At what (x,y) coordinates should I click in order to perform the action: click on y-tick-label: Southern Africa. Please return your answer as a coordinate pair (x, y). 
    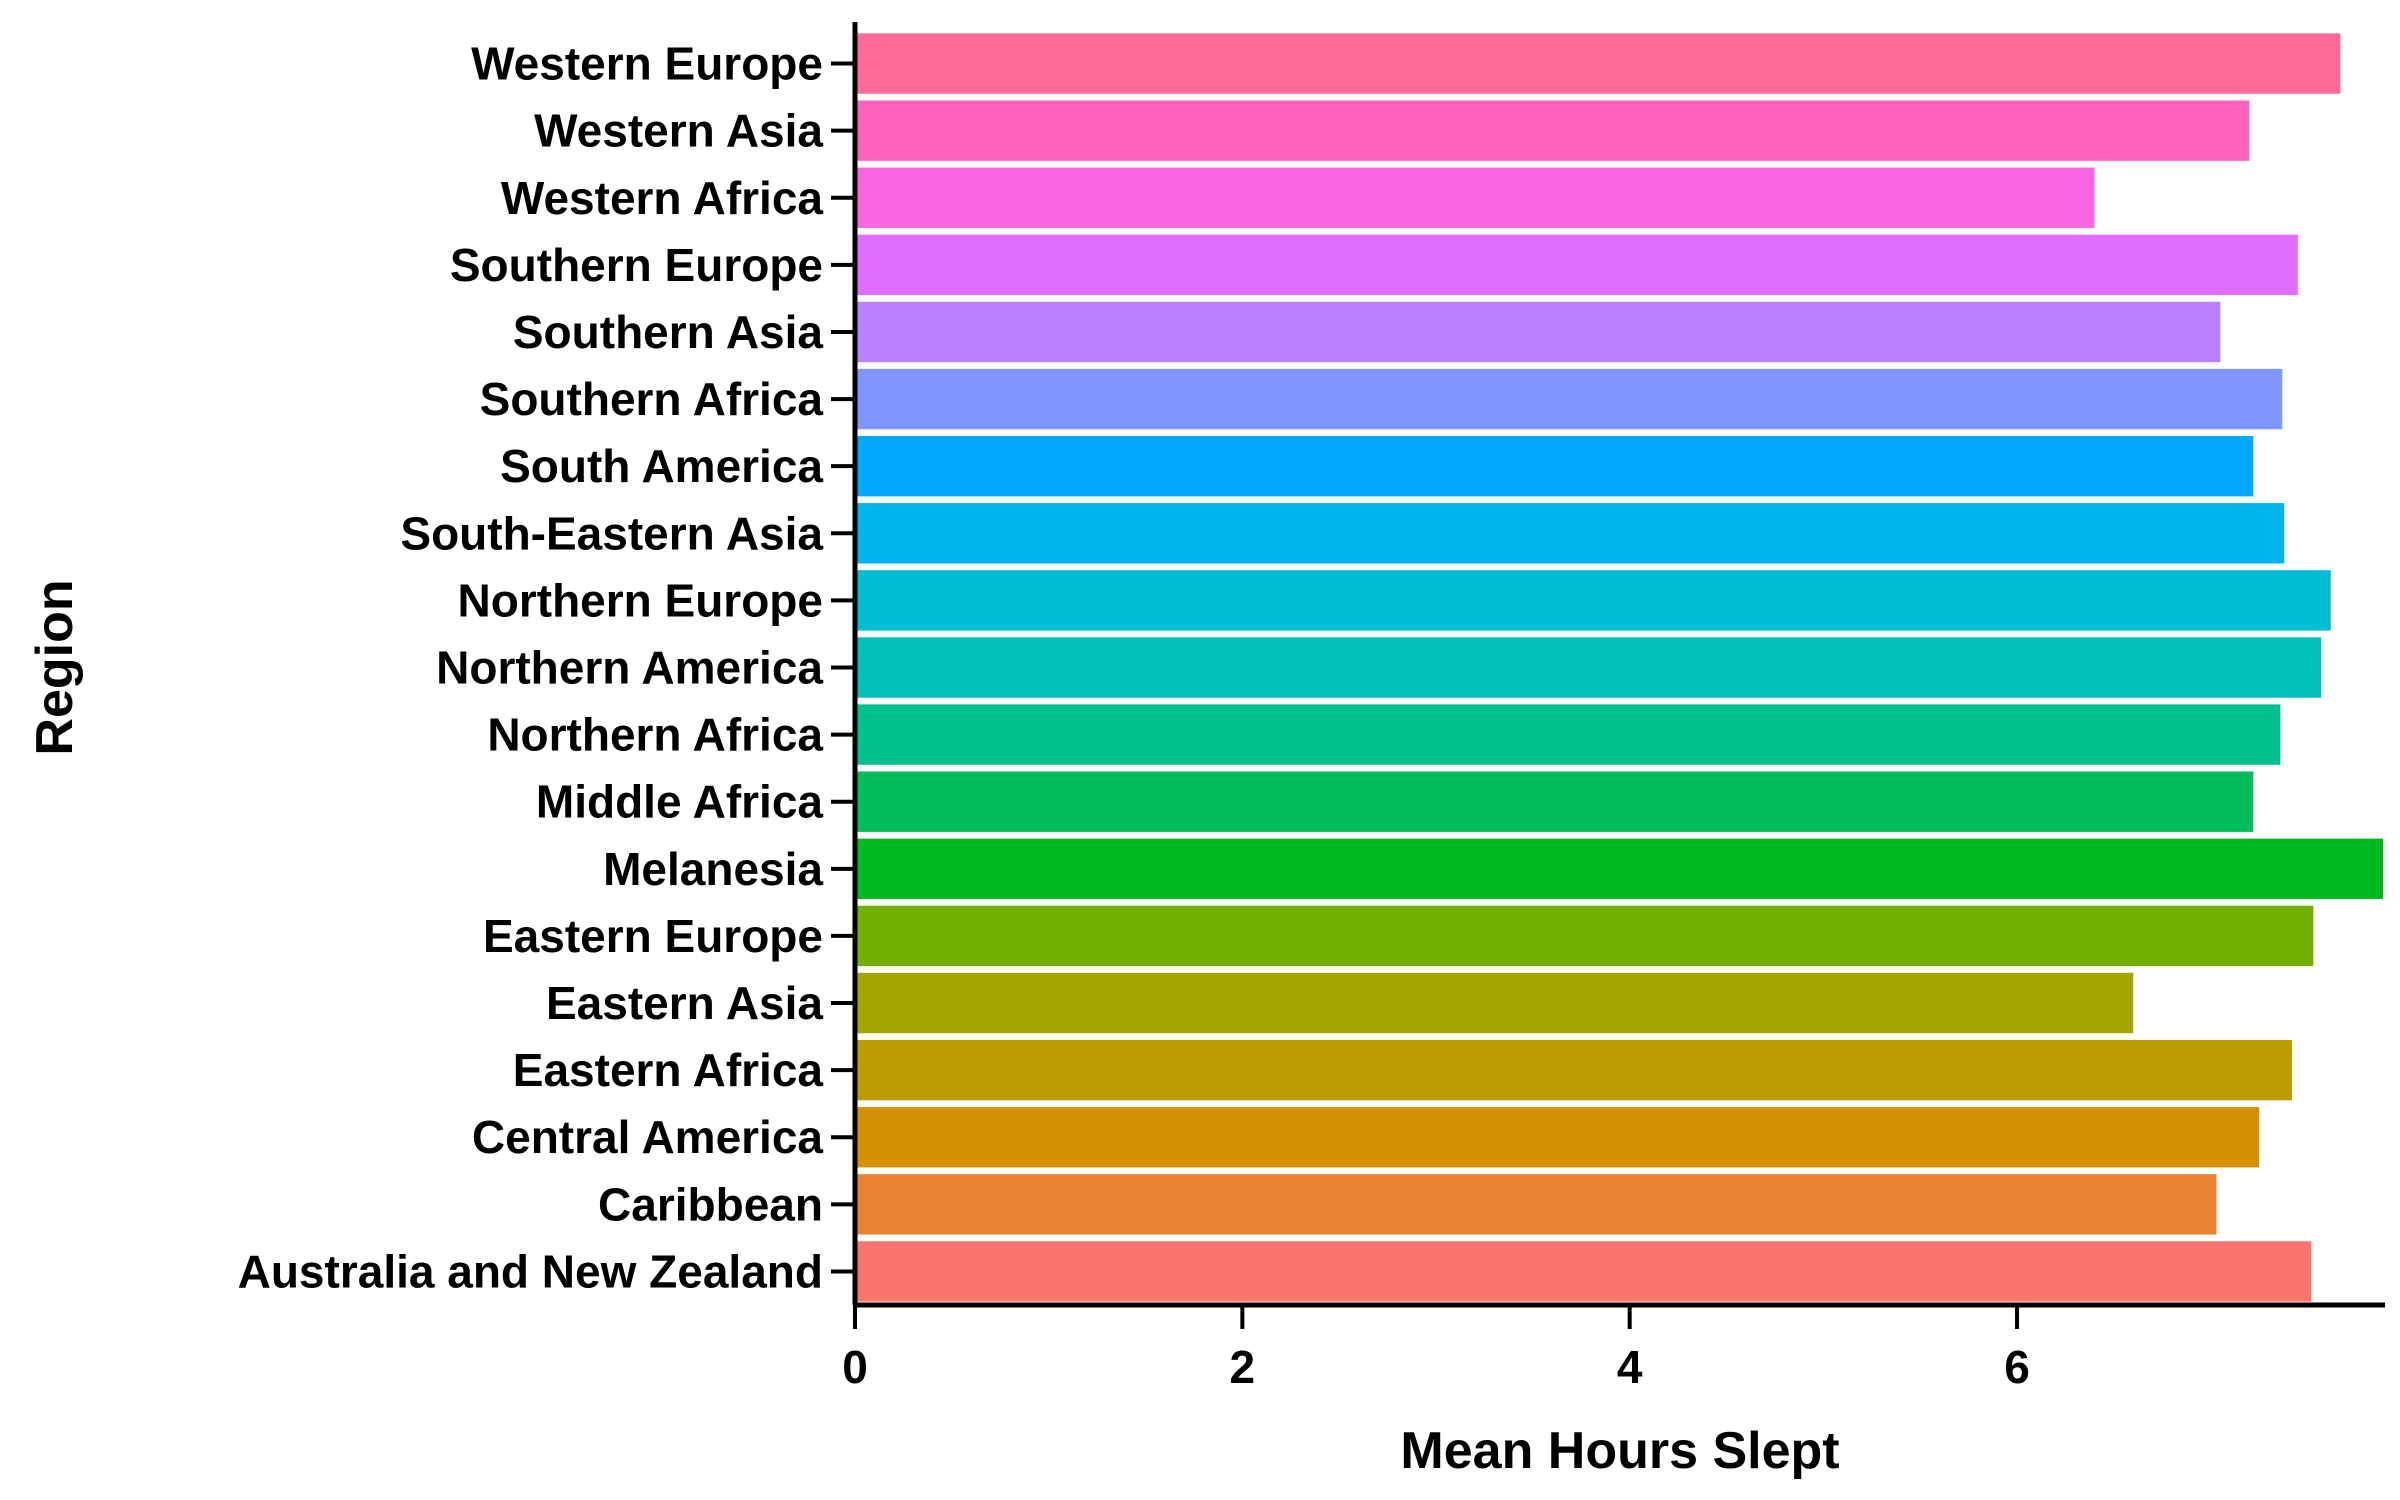
    Looking at the image, I should click on (652, 399).